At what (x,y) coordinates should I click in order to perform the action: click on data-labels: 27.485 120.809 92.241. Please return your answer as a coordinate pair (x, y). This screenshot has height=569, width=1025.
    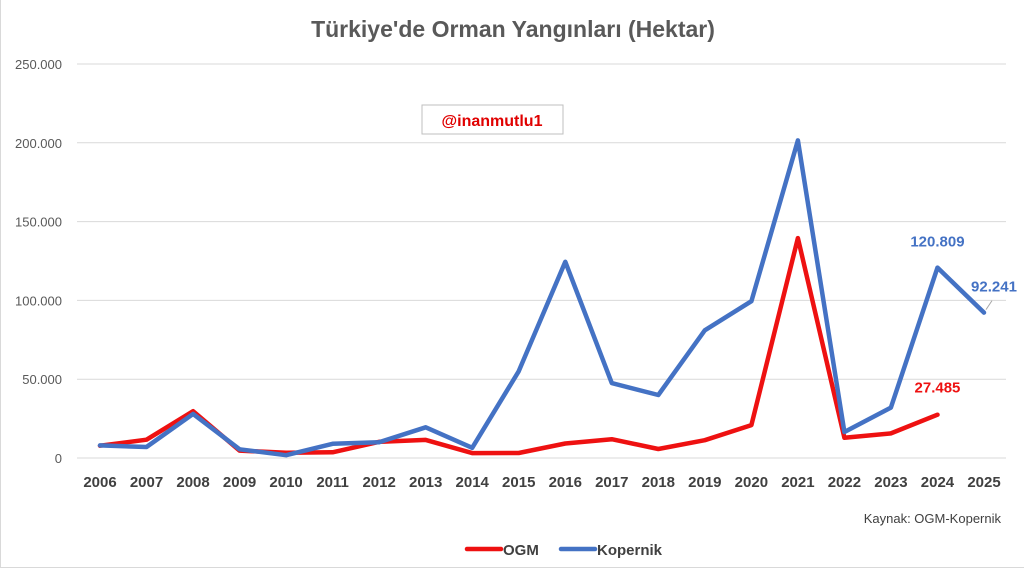
    Looking at the image, I should click on (963, 315).